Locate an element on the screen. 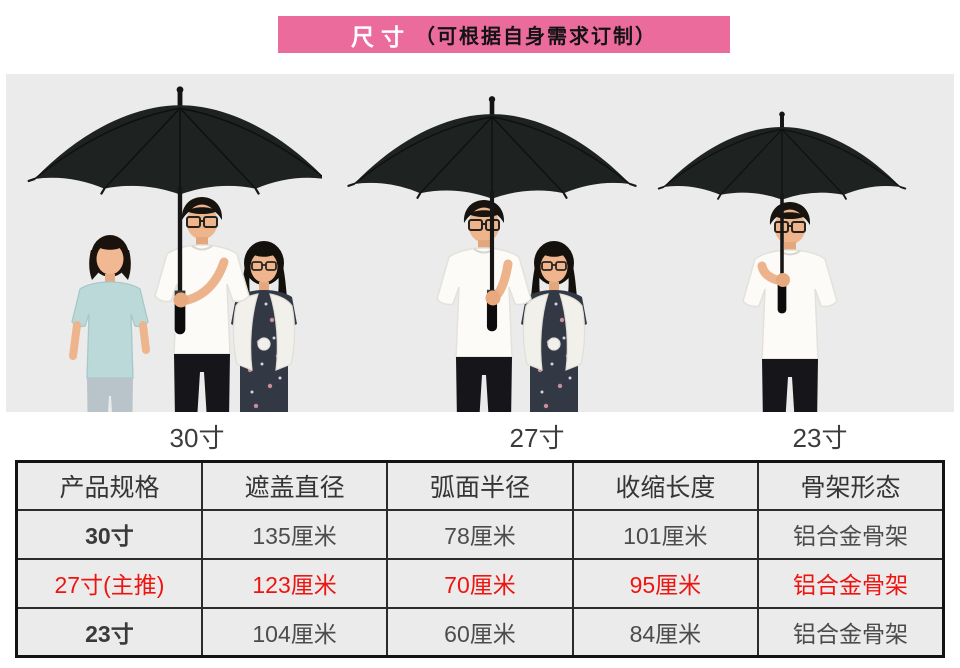  value-cell: 104厘米 is located at coordinates (294, 632).